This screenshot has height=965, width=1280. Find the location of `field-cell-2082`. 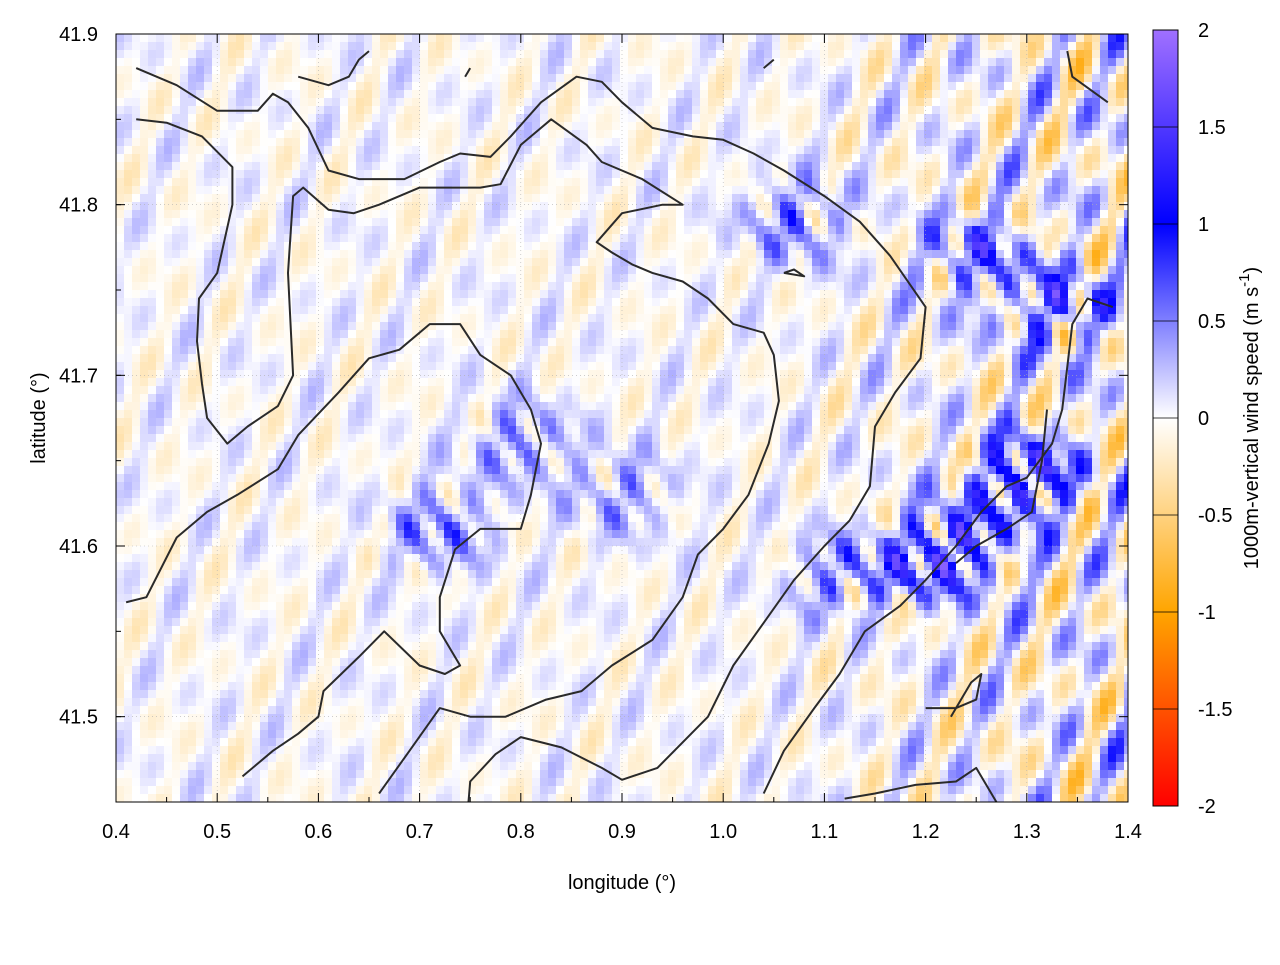

field-cell-2082 is located at coordinates (520, 166).